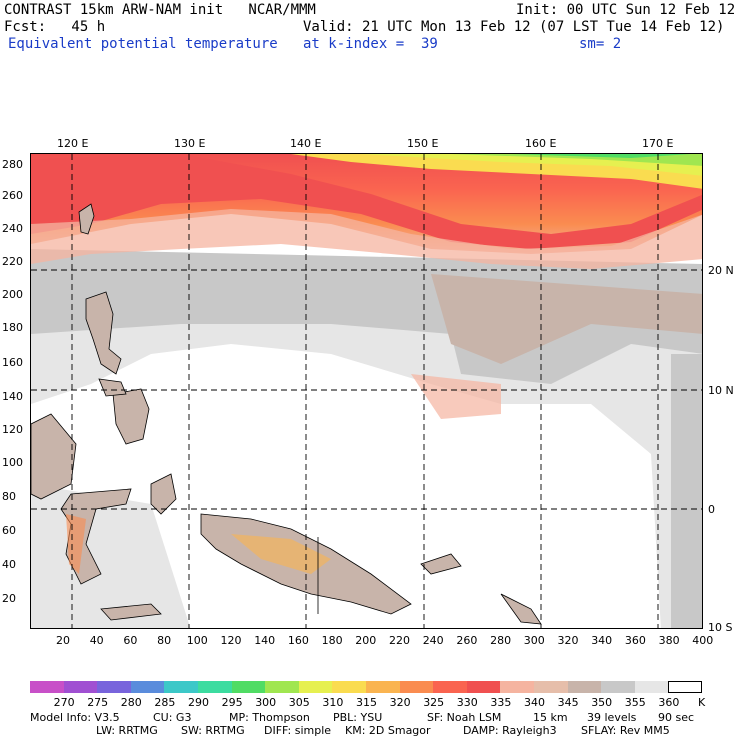 The width and height of the screenshot is (740, 740). I want to click on lat-label-10s: 10 S, so click(720, 627).